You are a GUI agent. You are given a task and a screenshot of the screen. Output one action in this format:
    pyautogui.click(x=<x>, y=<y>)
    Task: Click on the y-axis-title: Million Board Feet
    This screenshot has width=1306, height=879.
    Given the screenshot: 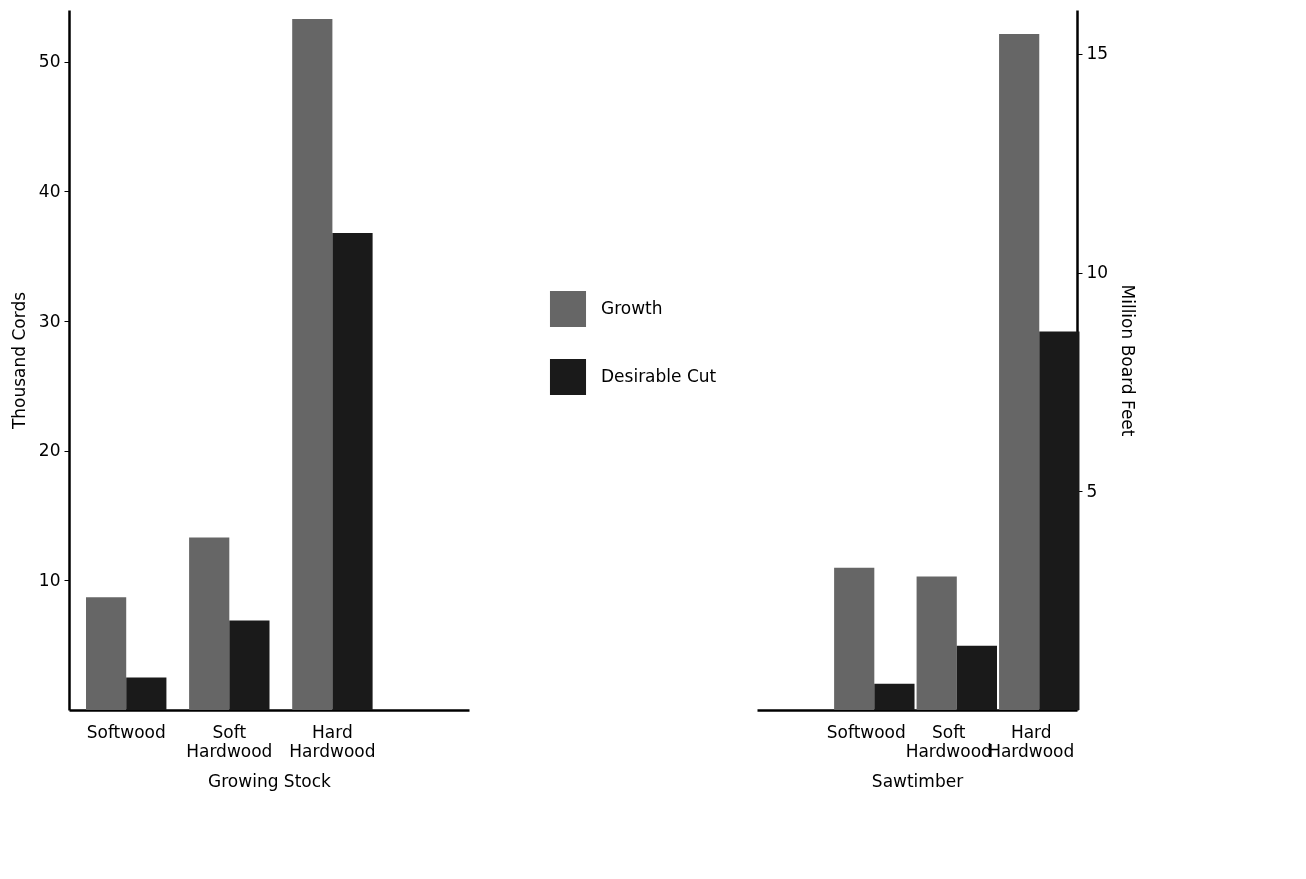 What is the action you would take?
    pyautogui.click(x=1128, y=360)
    